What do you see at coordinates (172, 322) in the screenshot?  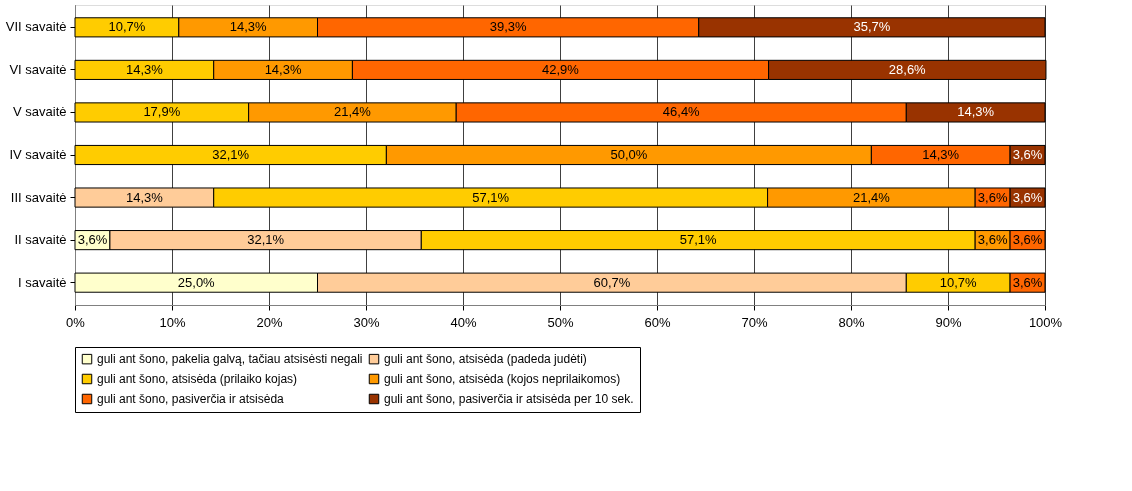 I see `x-tick-label: 10%` at bounding box center [172, 322].